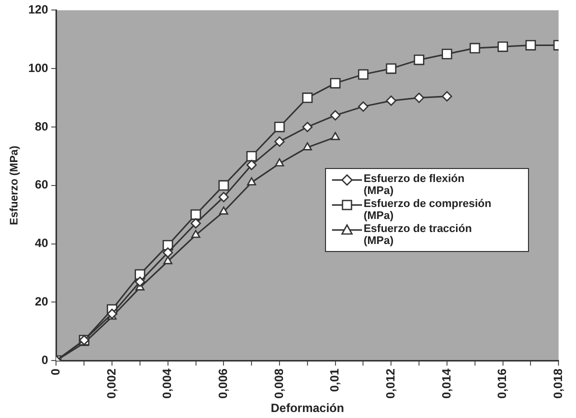 The height and width of the screenshot is (418, 576). What do you see at coordinates (307, 408) in the screenshot?
I see `x-axis-title: Deformación` at bounding box center [307, 408].